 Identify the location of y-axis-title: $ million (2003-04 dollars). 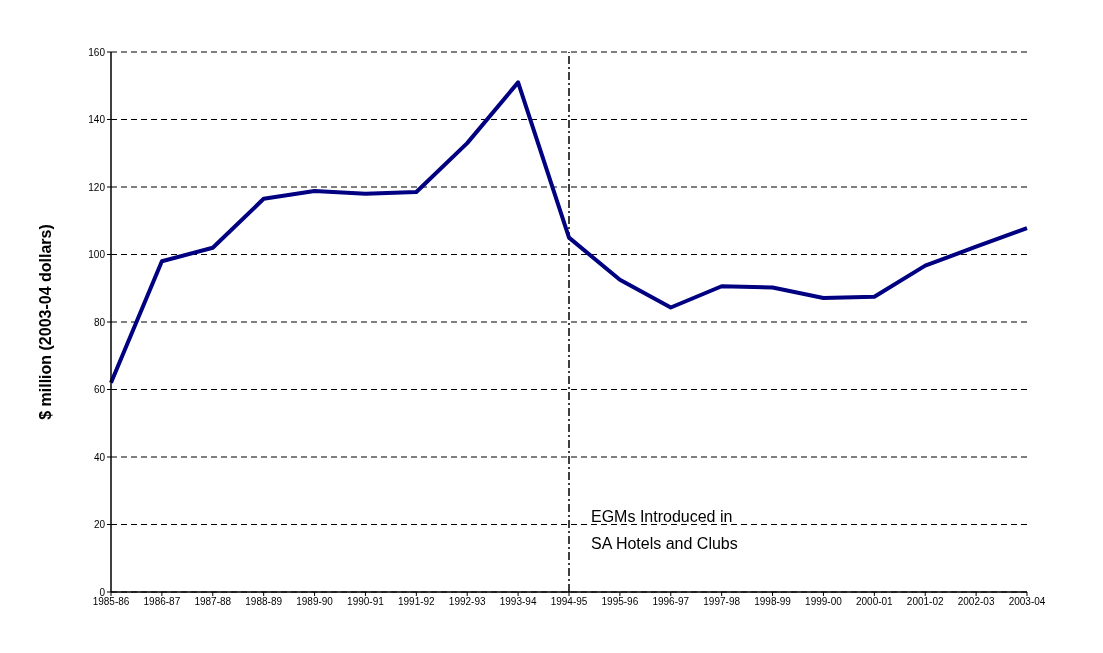
(45, 322).